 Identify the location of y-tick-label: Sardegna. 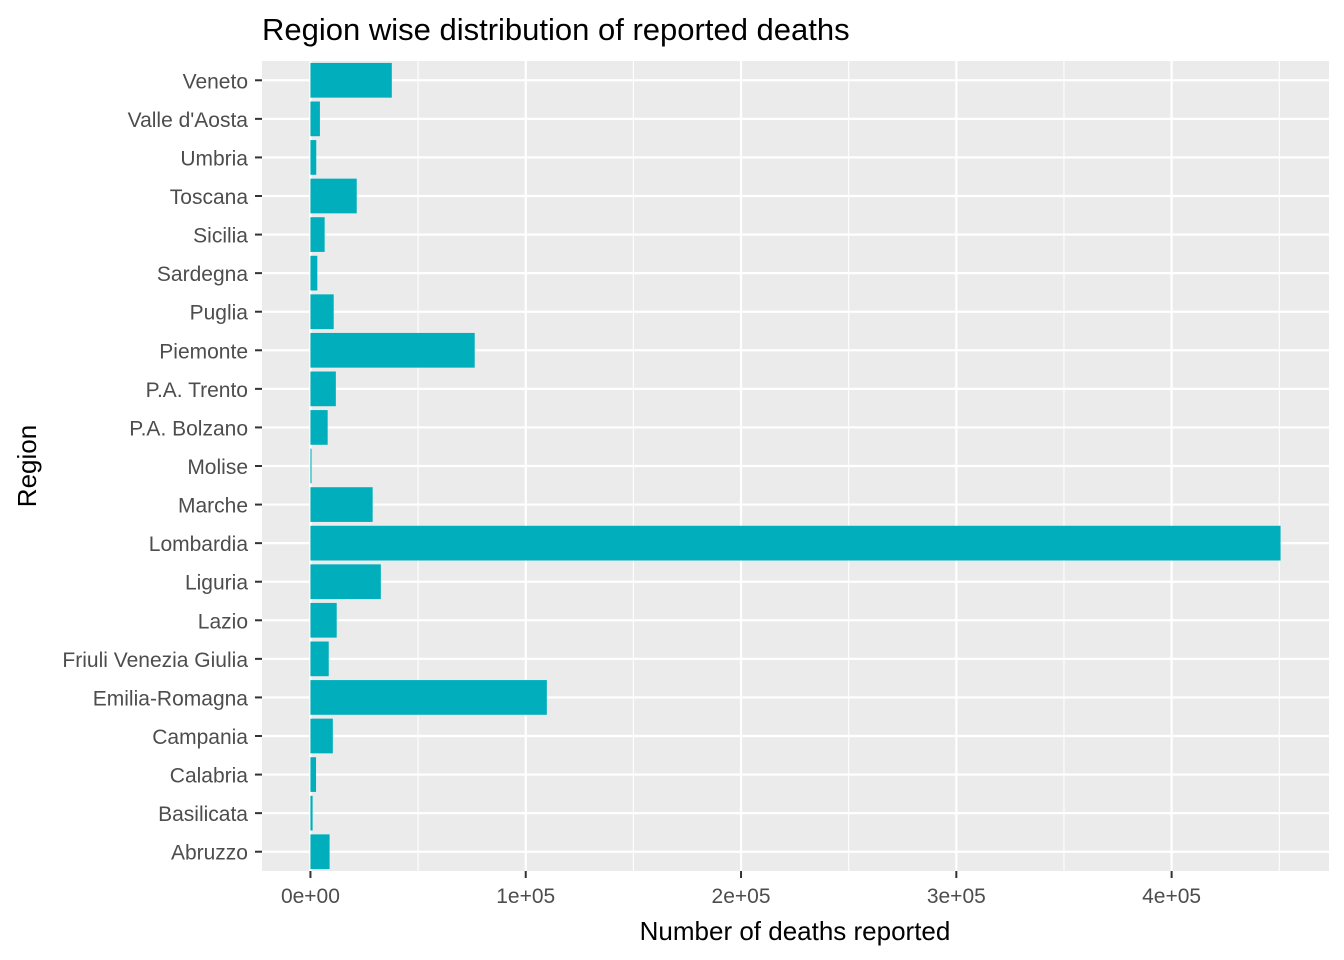
(202, 274).